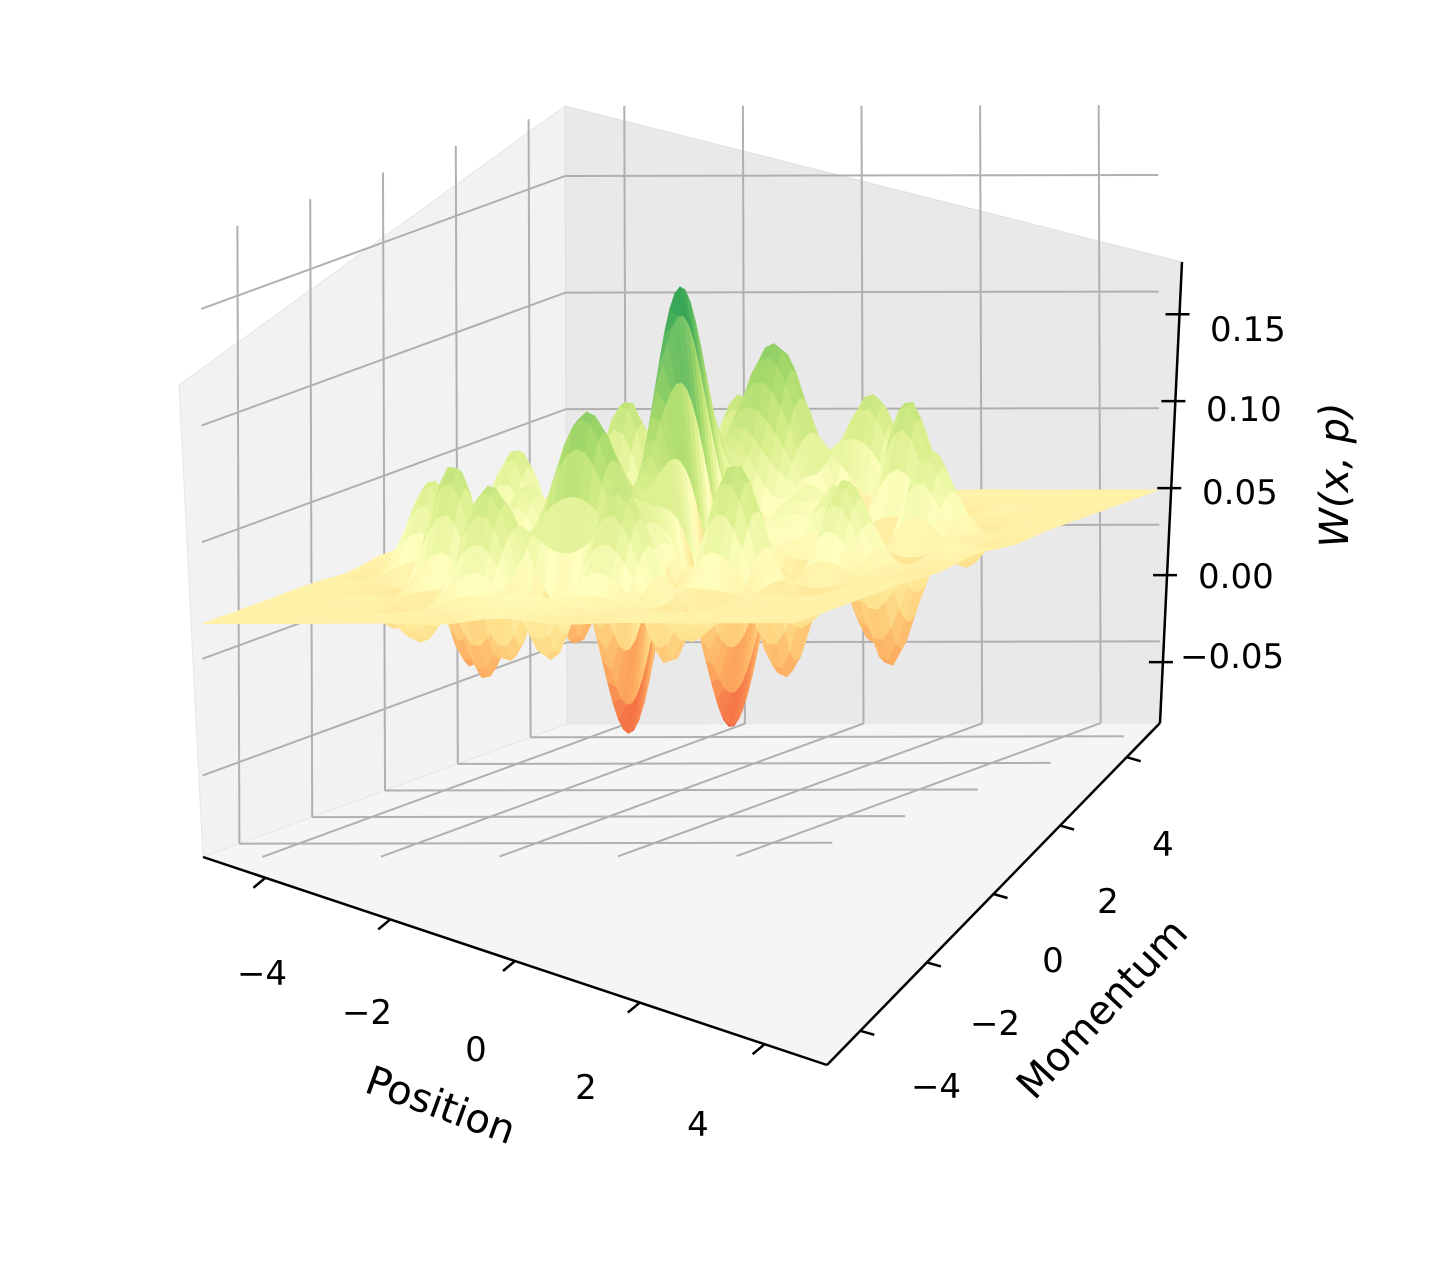  I want to click on y-tick-label: 2, so click(1108, 902).